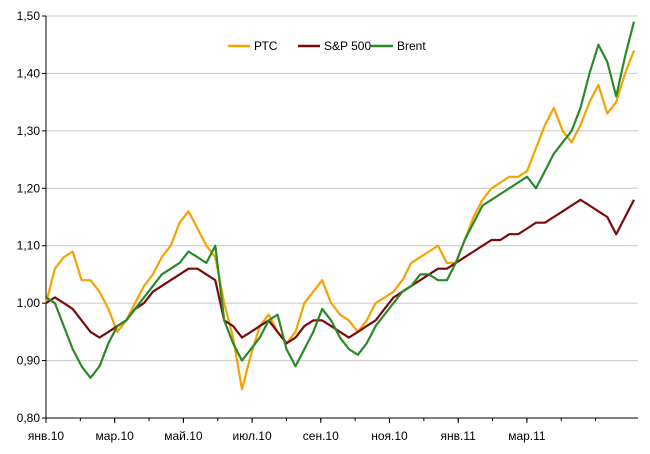 This screenshot has width=650, height=454. What do you see at coordinates (183, 436) in the screenshot?
I see `x-tick-label: май.10` at bounding box center [183, 436].